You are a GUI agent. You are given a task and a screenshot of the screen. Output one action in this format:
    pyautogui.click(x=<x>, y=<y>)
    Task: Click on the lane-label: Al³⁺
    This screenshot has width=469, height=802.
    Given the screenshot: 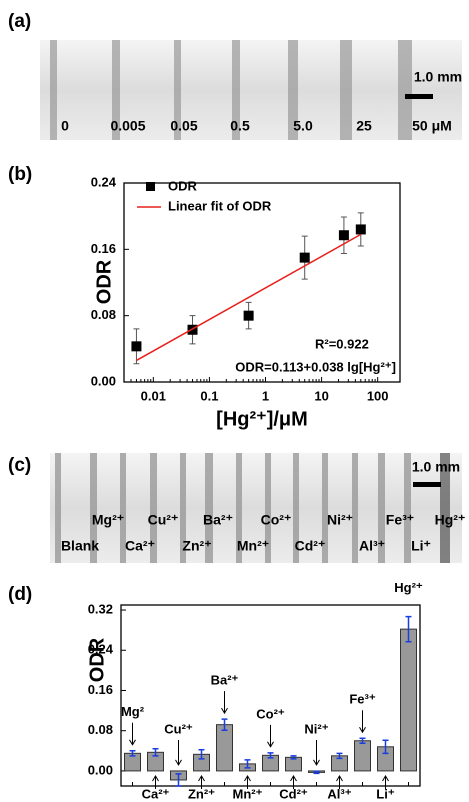 What is the action you would take?
    pyautogui.click(x=372, y=546)
    